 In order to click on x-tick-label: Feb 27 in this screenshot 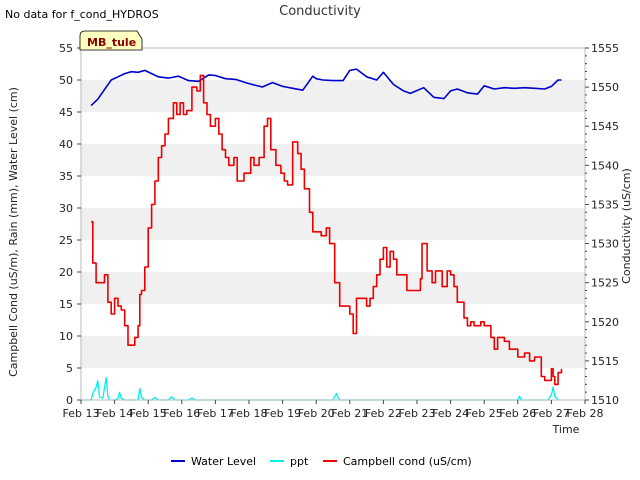, I will do `click(551, 413)`.